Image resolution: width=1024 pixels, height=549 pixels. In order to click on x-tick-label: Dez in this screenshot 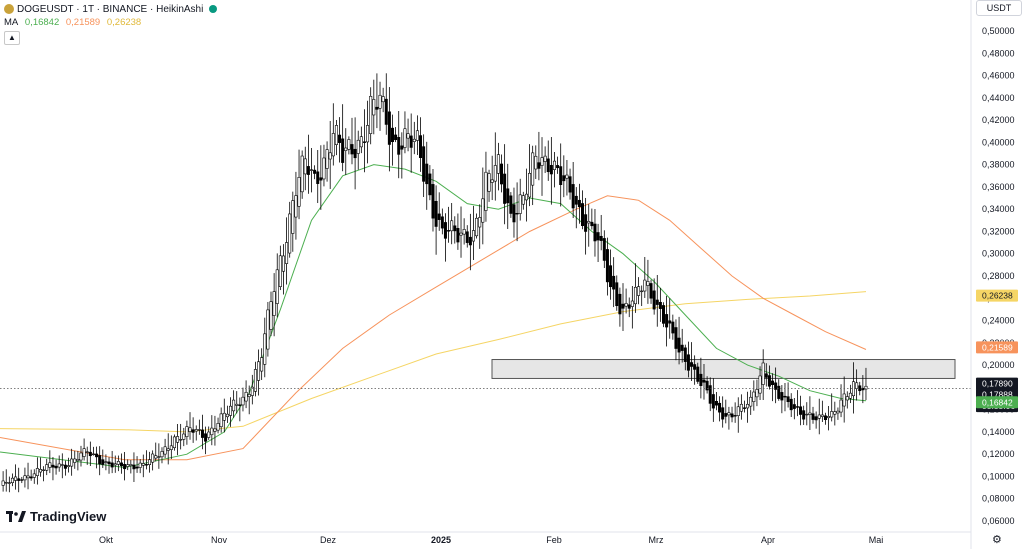, I will do `click(328, 540)`.